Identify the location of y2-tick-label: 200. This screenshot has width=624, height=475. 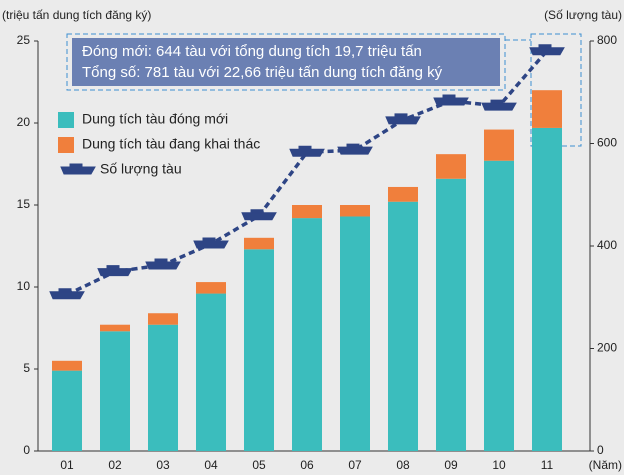
(607, 348).